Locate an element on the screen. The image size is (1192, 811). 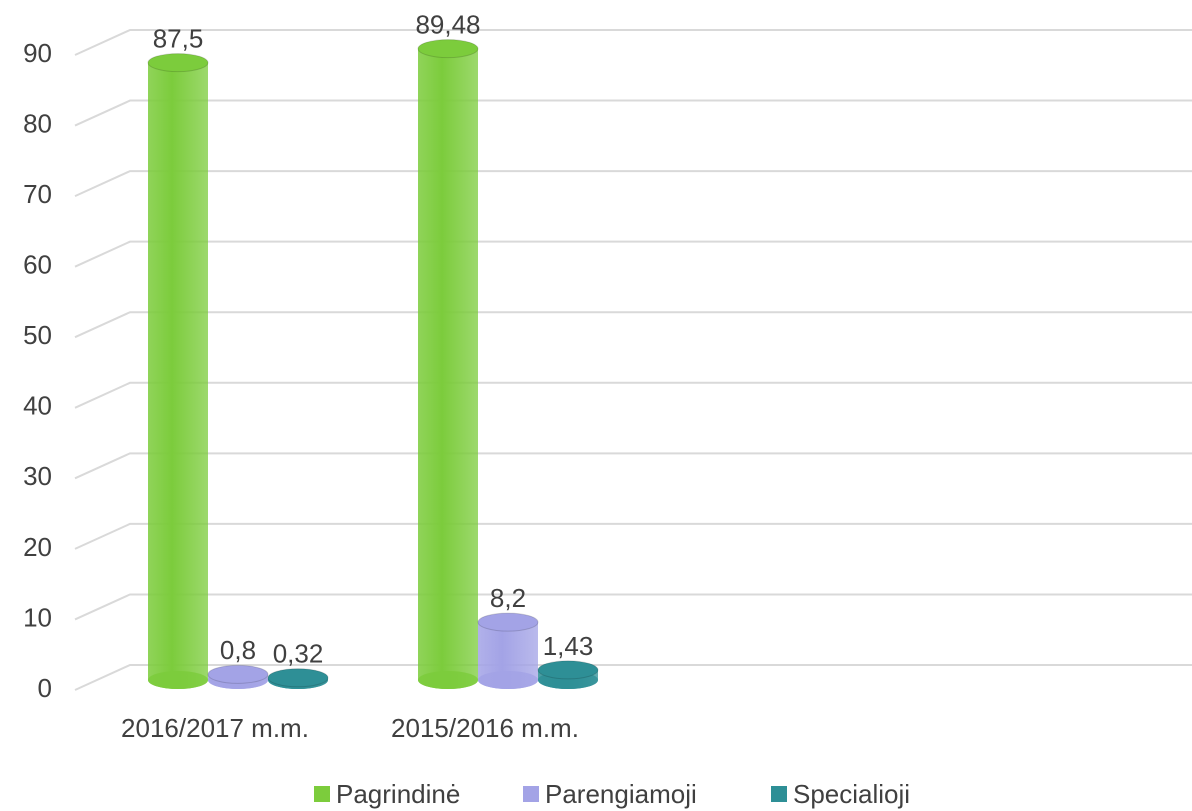
y-tick-label: 90 is located at coordinates (37, 53).